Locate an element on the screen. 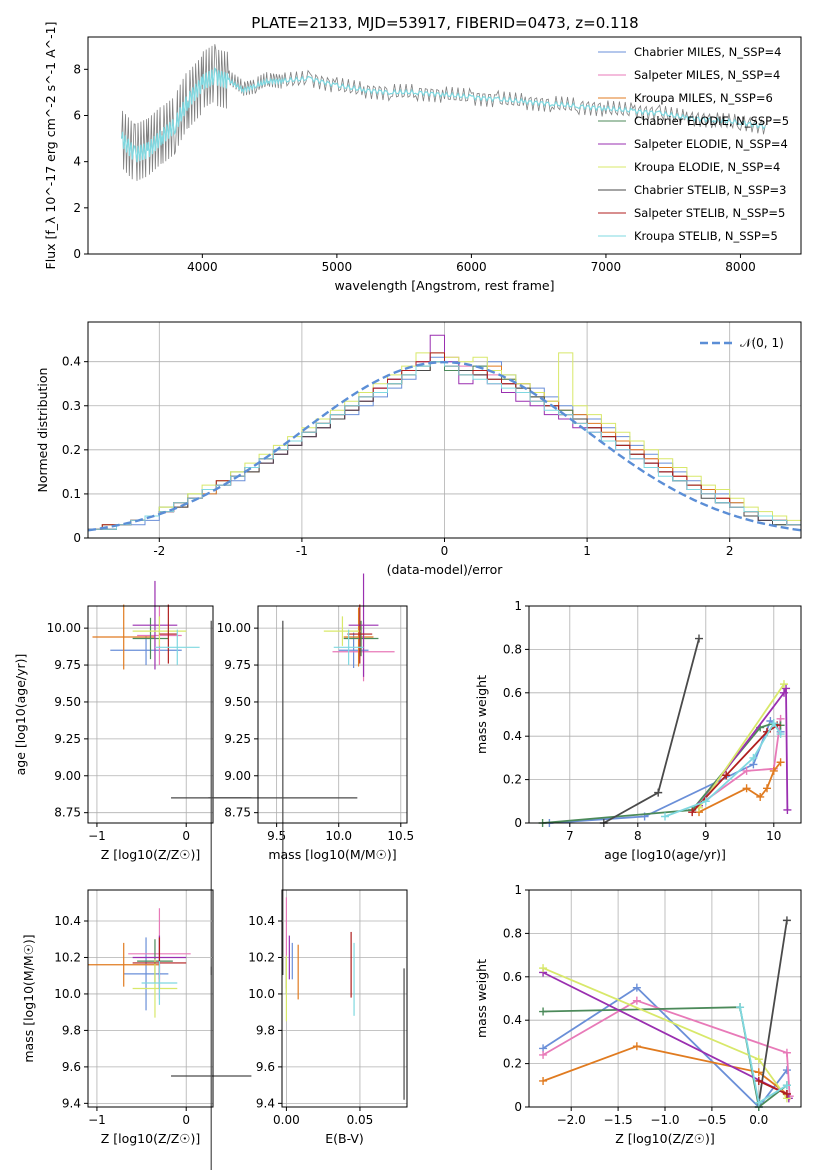 This screenshot has height=1170, width=819. spectrum-legend-entry: Kroupa ELODIE, N_SSP=4 is located at coordinates (707, 167).